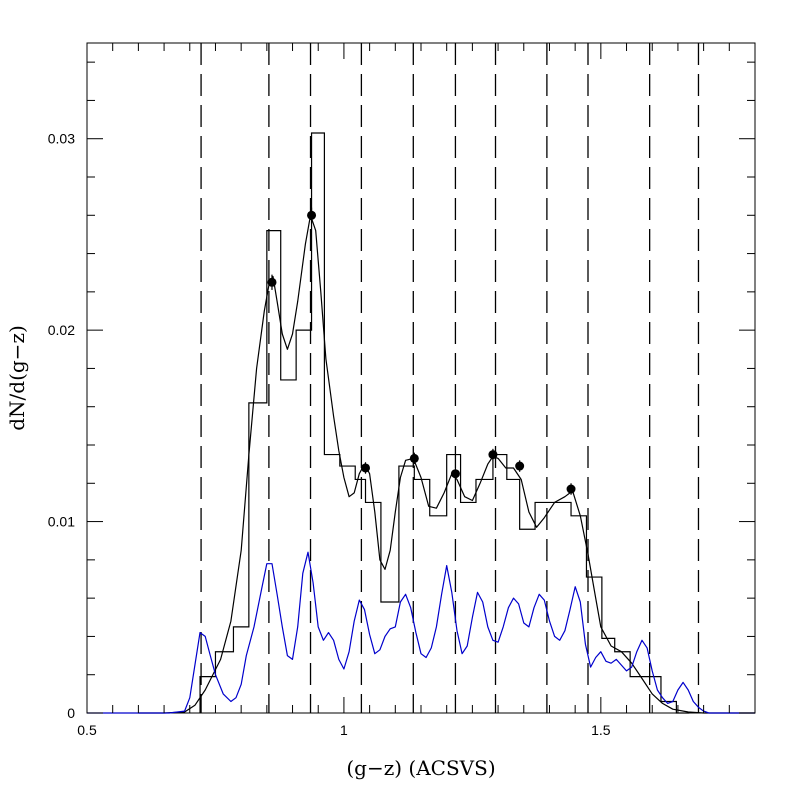 Image resolution: width=797 pixels, height=797 pixels. What do you see at coordinates (61, 139) in the screenshot?
I see `y-tick-label: 0.03` at bounding box center [61, 139].